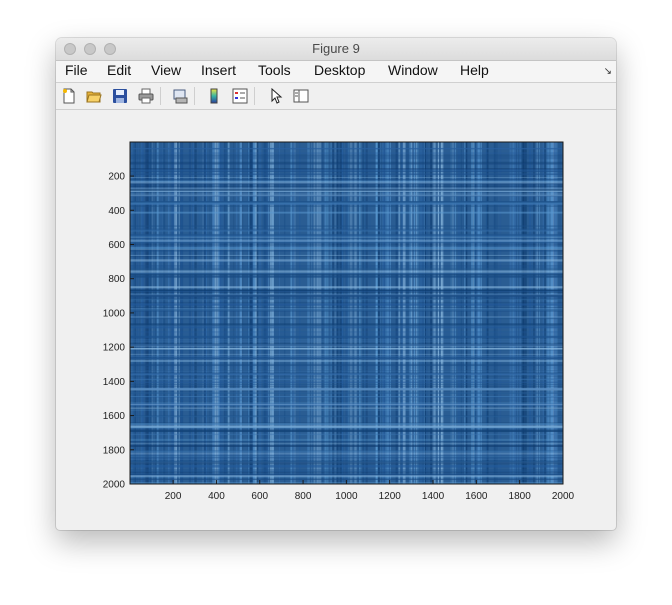  I want to click on menu-help: Help, so click(474, 70).